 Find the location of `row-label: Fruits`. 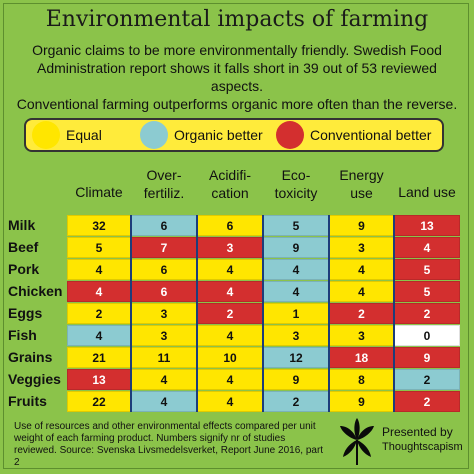

row-label: Fruits is located at coordinates (27, 401).